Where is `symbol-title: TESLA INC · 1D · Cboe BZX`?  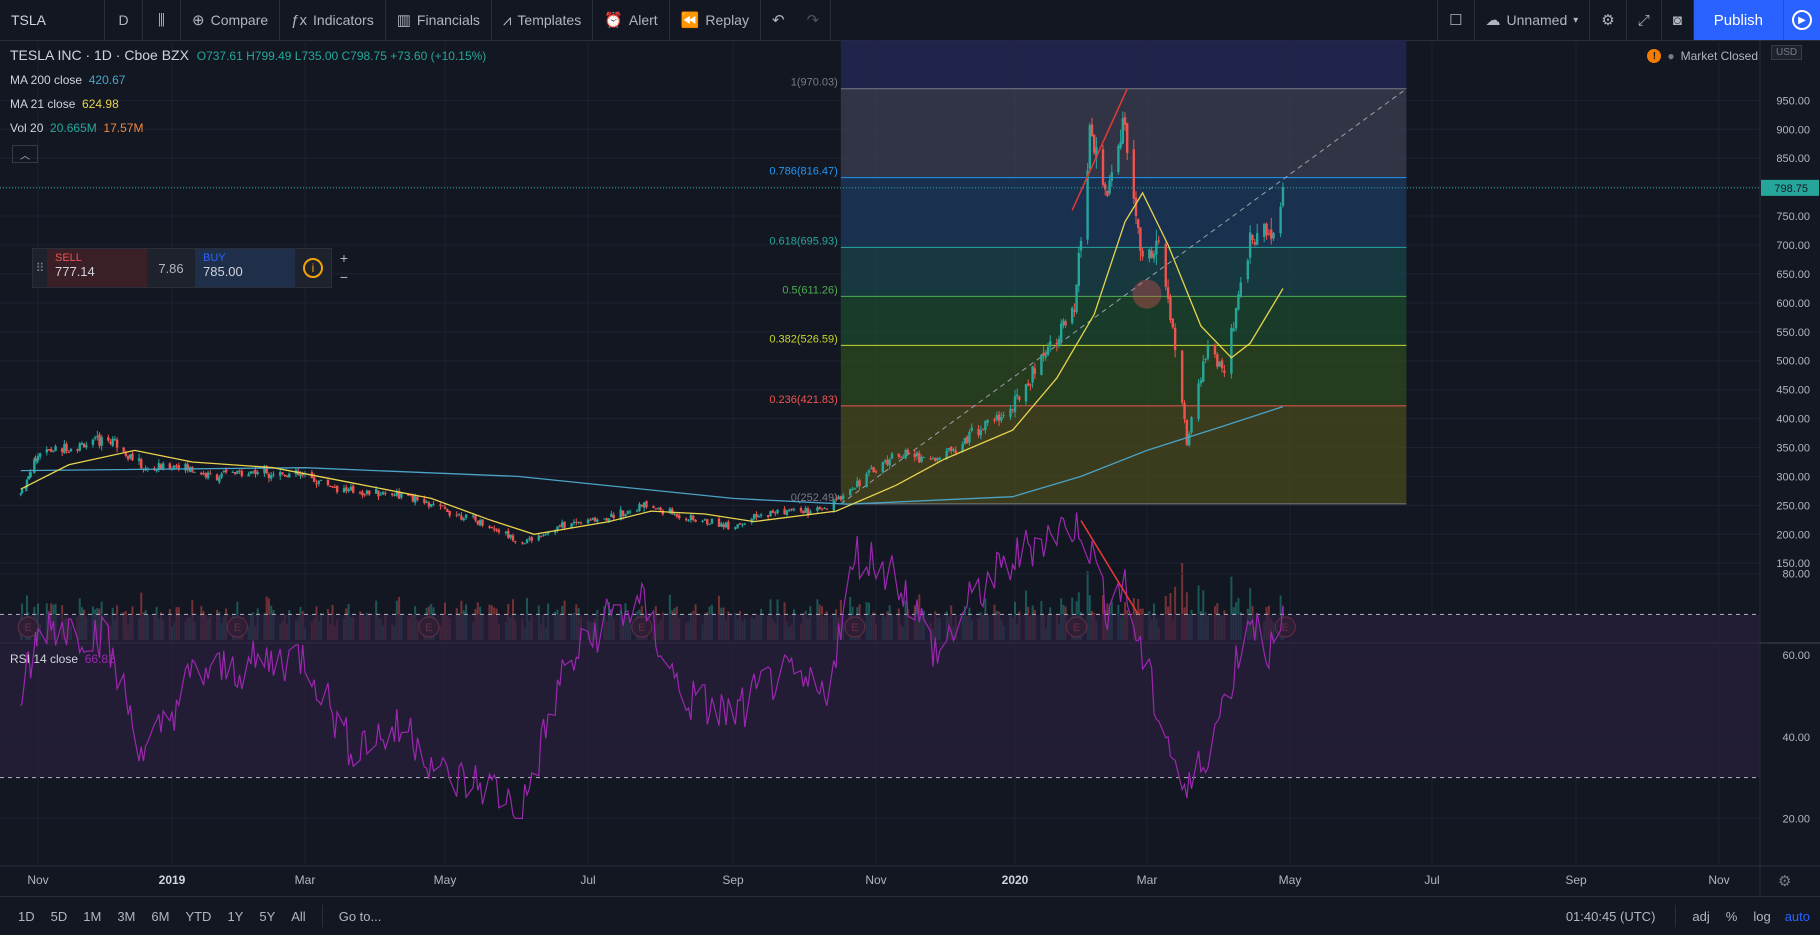
symbol-title: TESLA INC · 1D · Cboe BZX is located at coordinates (99, 55).